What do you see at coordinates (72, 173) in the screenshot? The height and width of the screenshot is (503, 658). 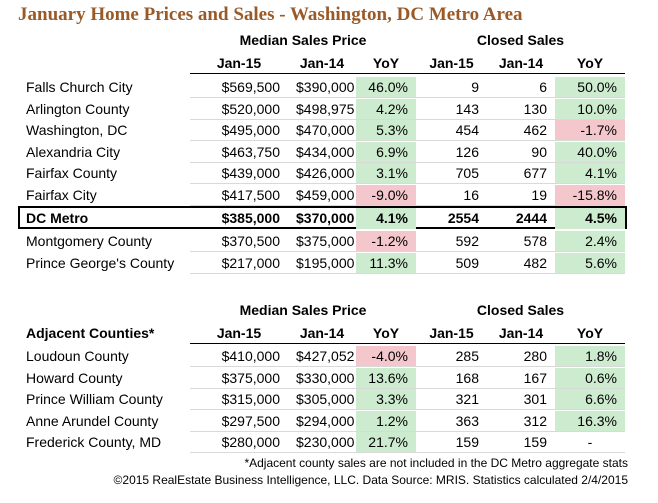 I see `row-label: Fairfax County` at bounding box center [72, 173].